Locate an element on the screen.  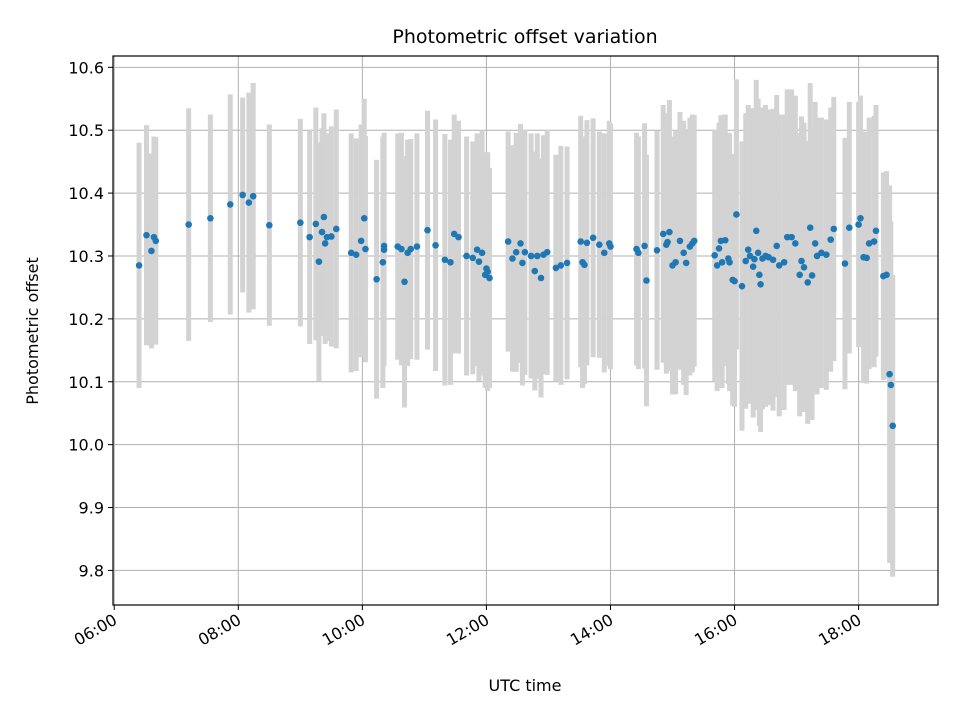
y-tick-label: 10.3 is located at coordinates (86, 256).